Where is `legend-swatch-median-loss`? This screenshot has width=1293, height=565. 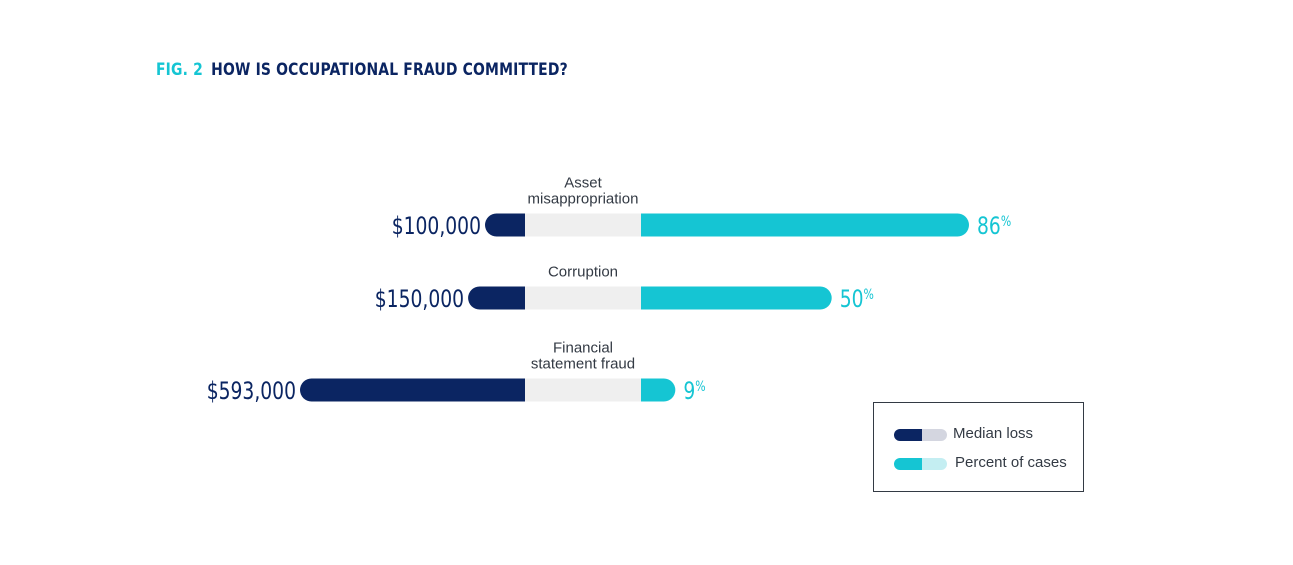 legend-swatch-median-loss is located at coordinates (920, 435).